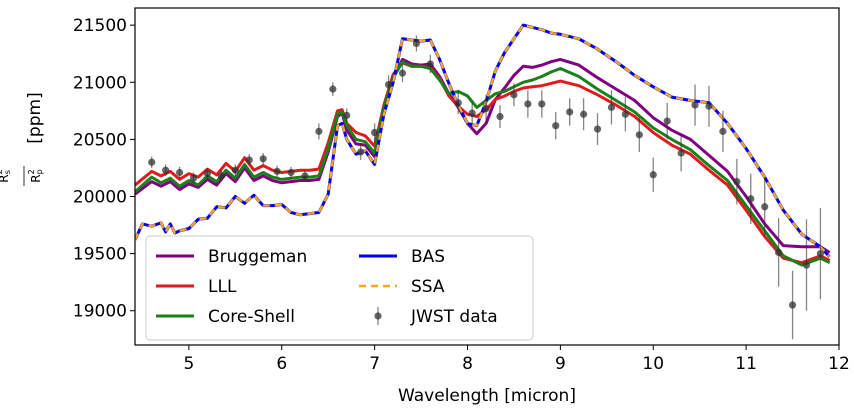 The width and height of the screenshot is (854, 414). What do you see at coordinates (653, 364) in the screenshot?
I see `x-tick-label: 10` at bounding box center [653, 364].